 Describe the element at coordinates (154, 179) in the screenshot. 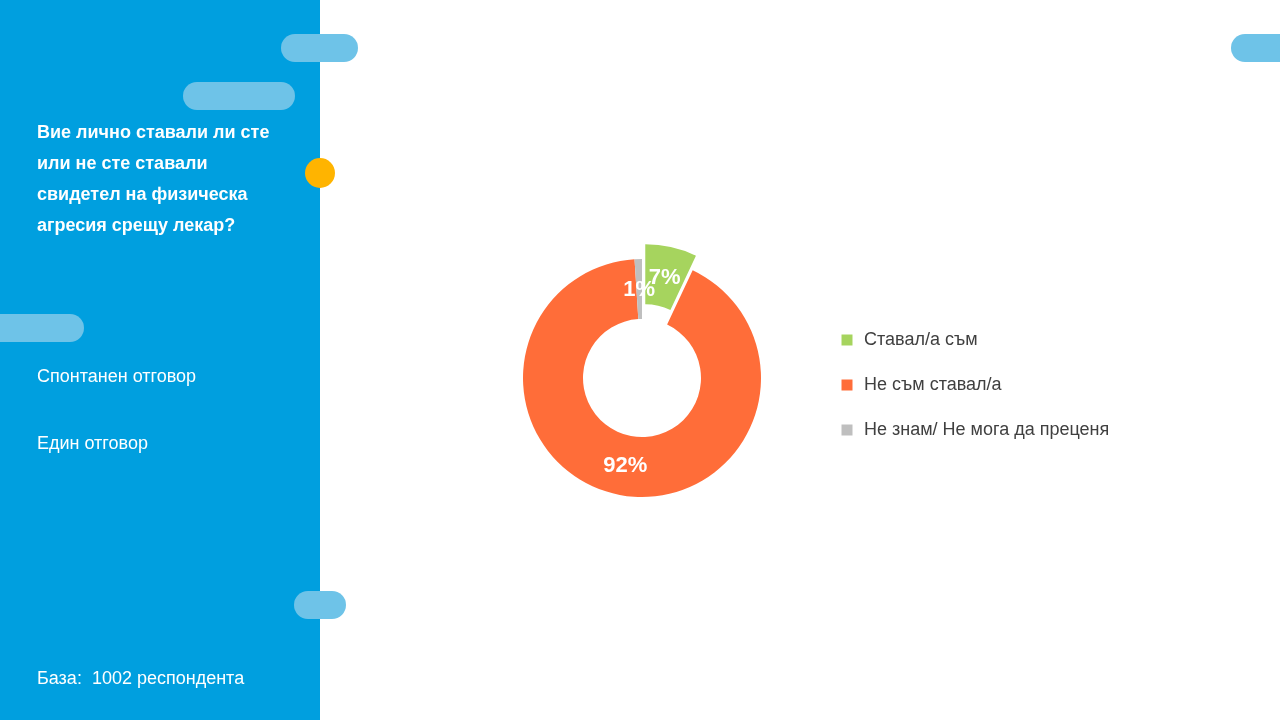

I see `text: Вие лично ставали ли сте или не сте ставали свидетел на физическа агресия срещу лекар?` at that location.